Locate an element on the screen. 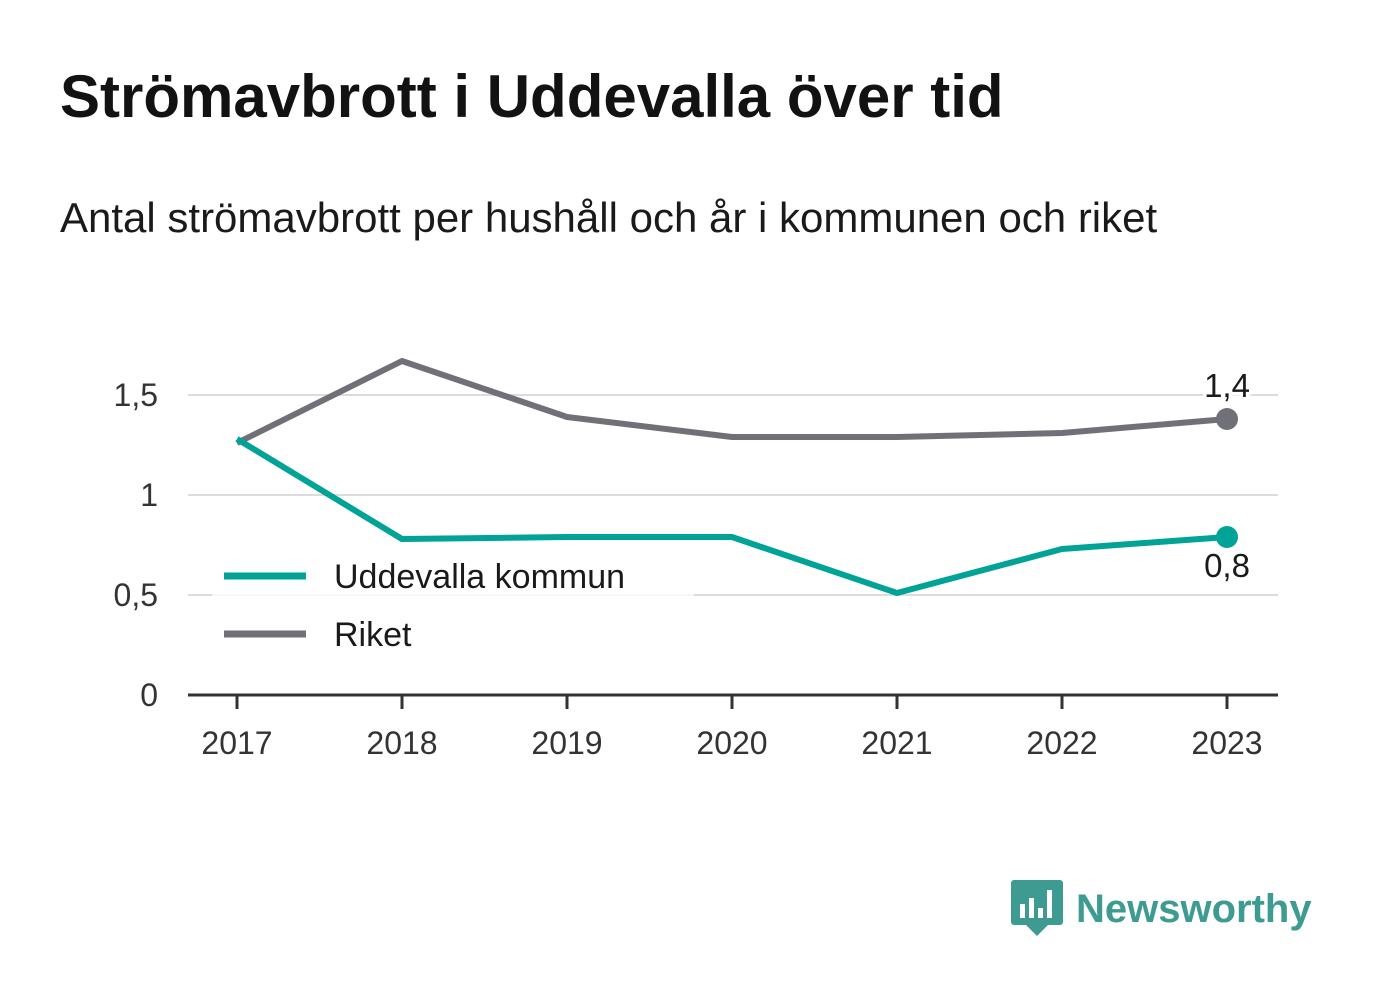 The image size is (1382, 999). x-tick-label: 2020 is located at coordinates (731, 743).